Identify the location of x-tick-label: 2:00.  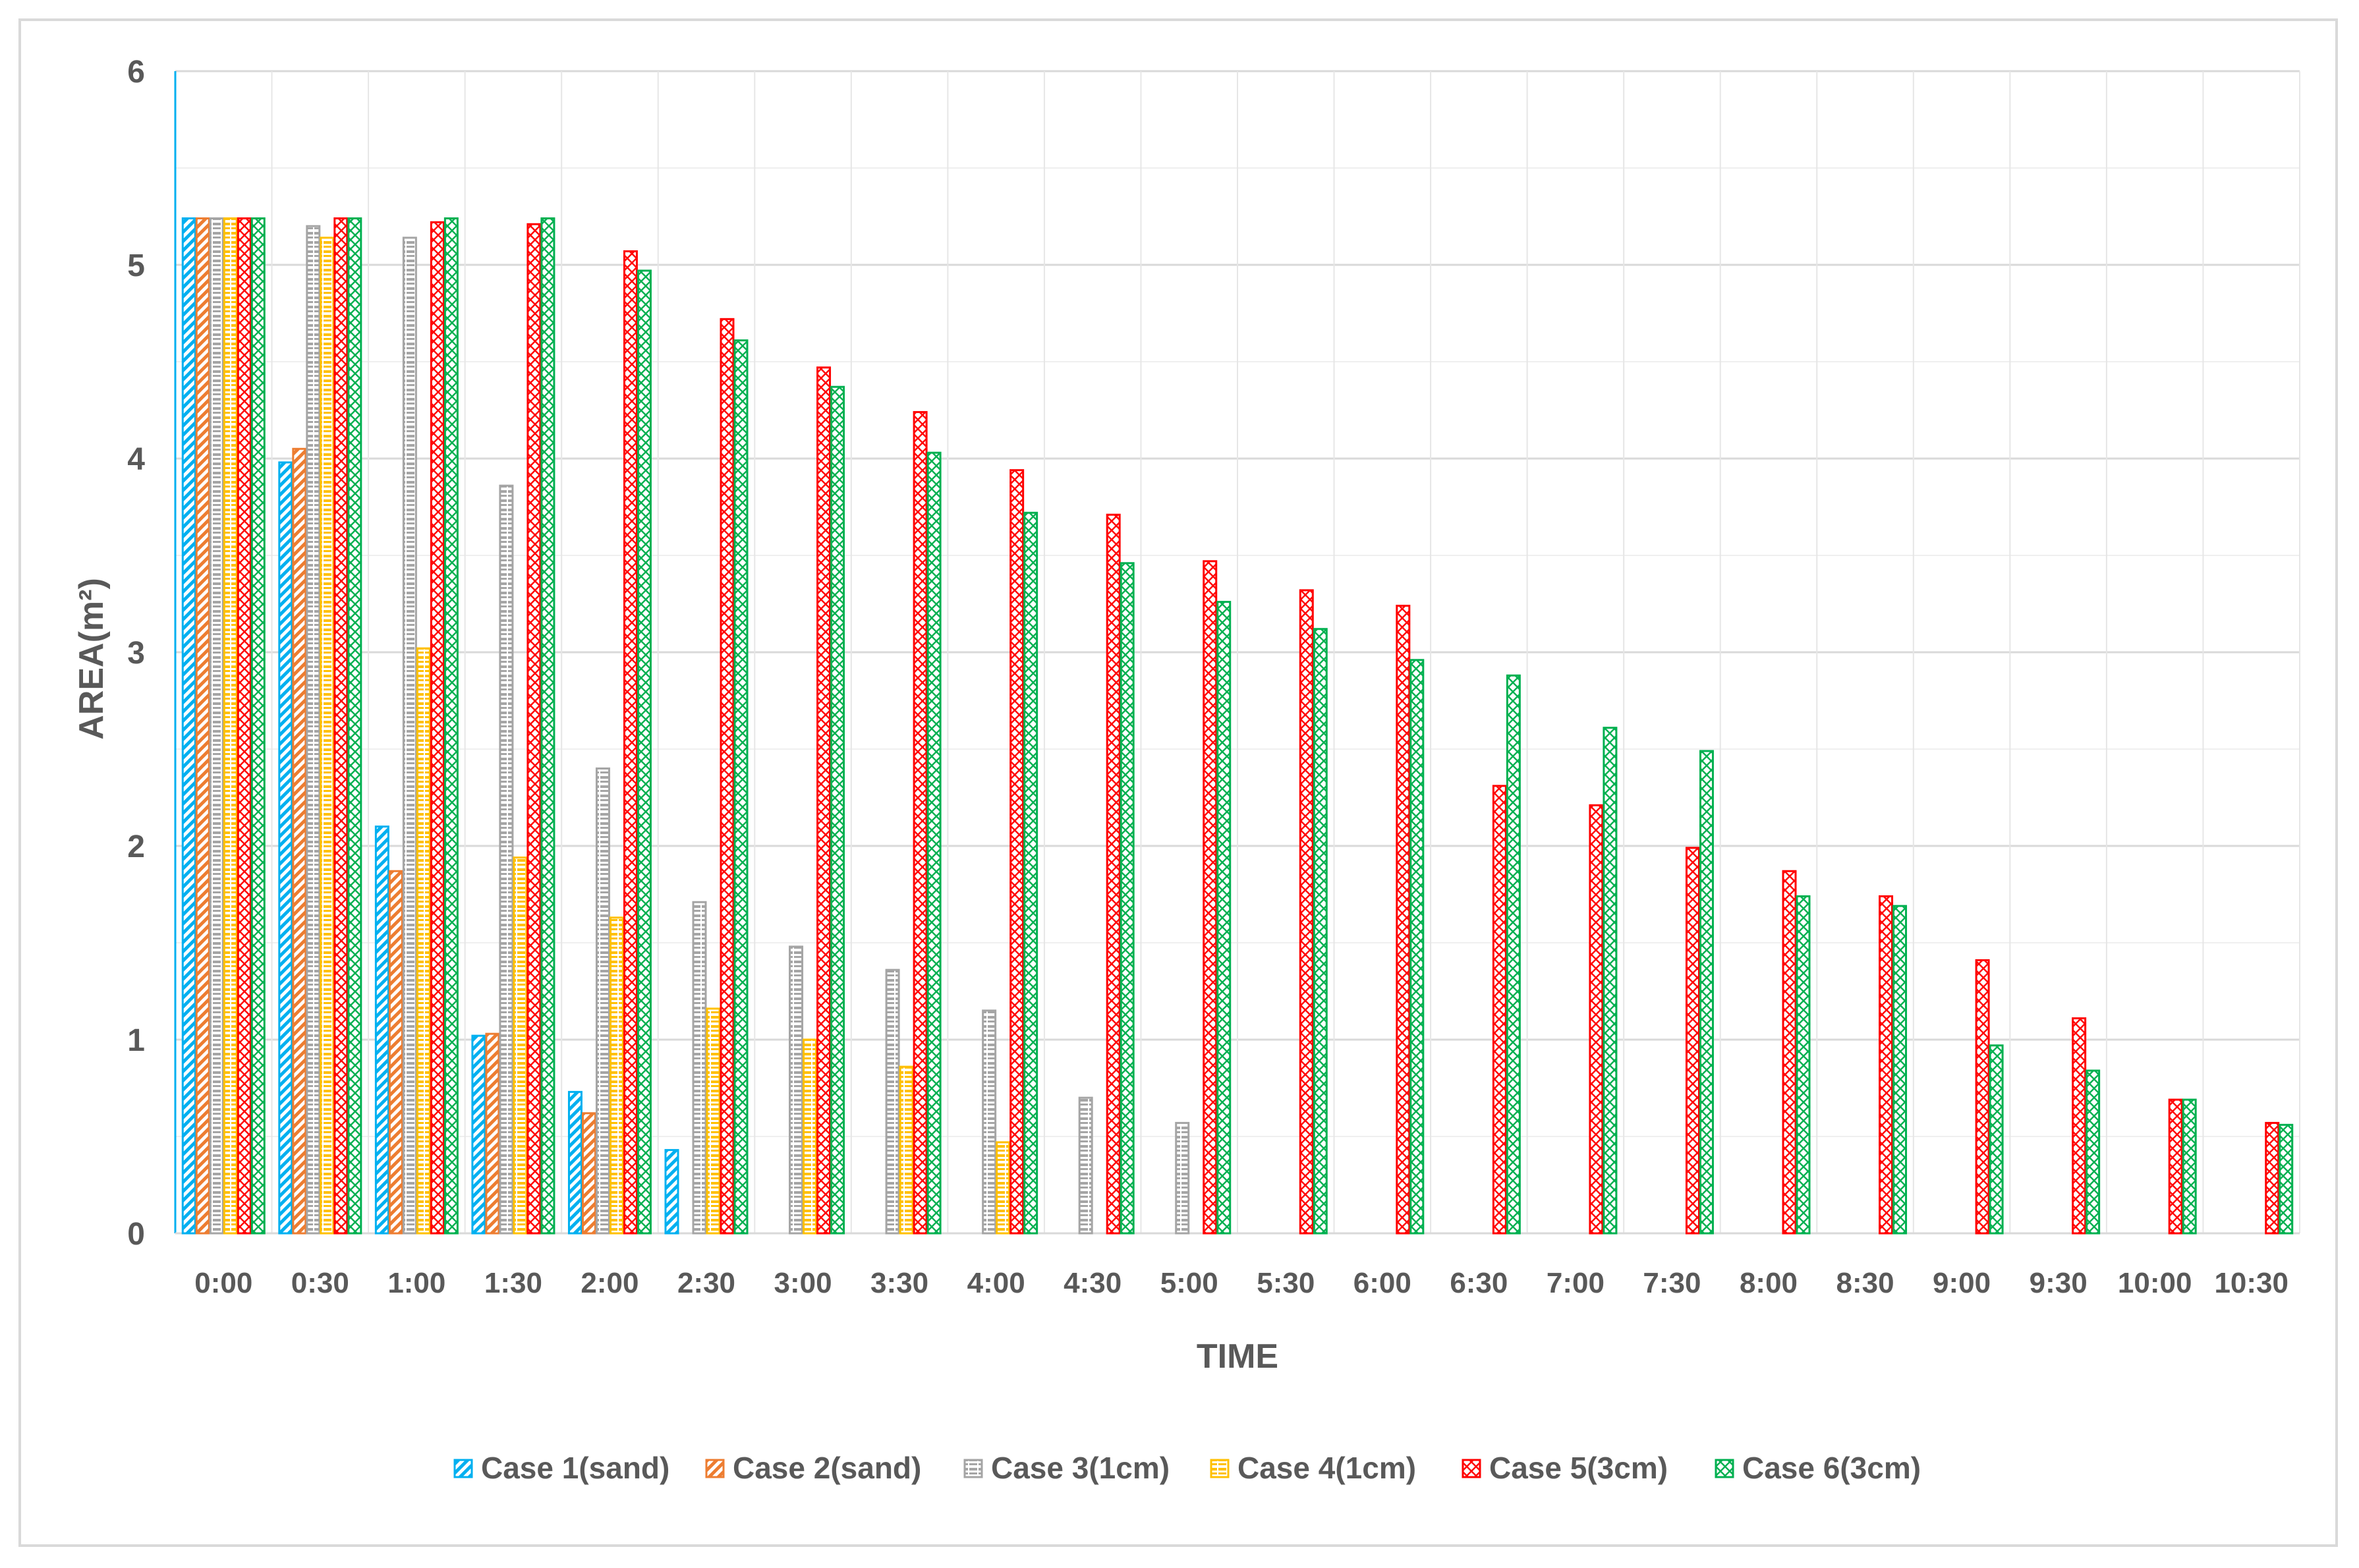
(610, 1283).